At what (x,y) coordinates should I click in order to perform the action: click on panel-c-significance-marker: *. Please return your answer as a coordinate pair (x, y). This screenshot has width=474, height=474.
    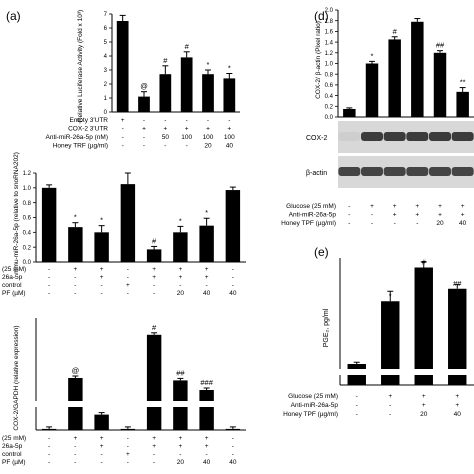
    Looking at the image, I should click on (101, 407).